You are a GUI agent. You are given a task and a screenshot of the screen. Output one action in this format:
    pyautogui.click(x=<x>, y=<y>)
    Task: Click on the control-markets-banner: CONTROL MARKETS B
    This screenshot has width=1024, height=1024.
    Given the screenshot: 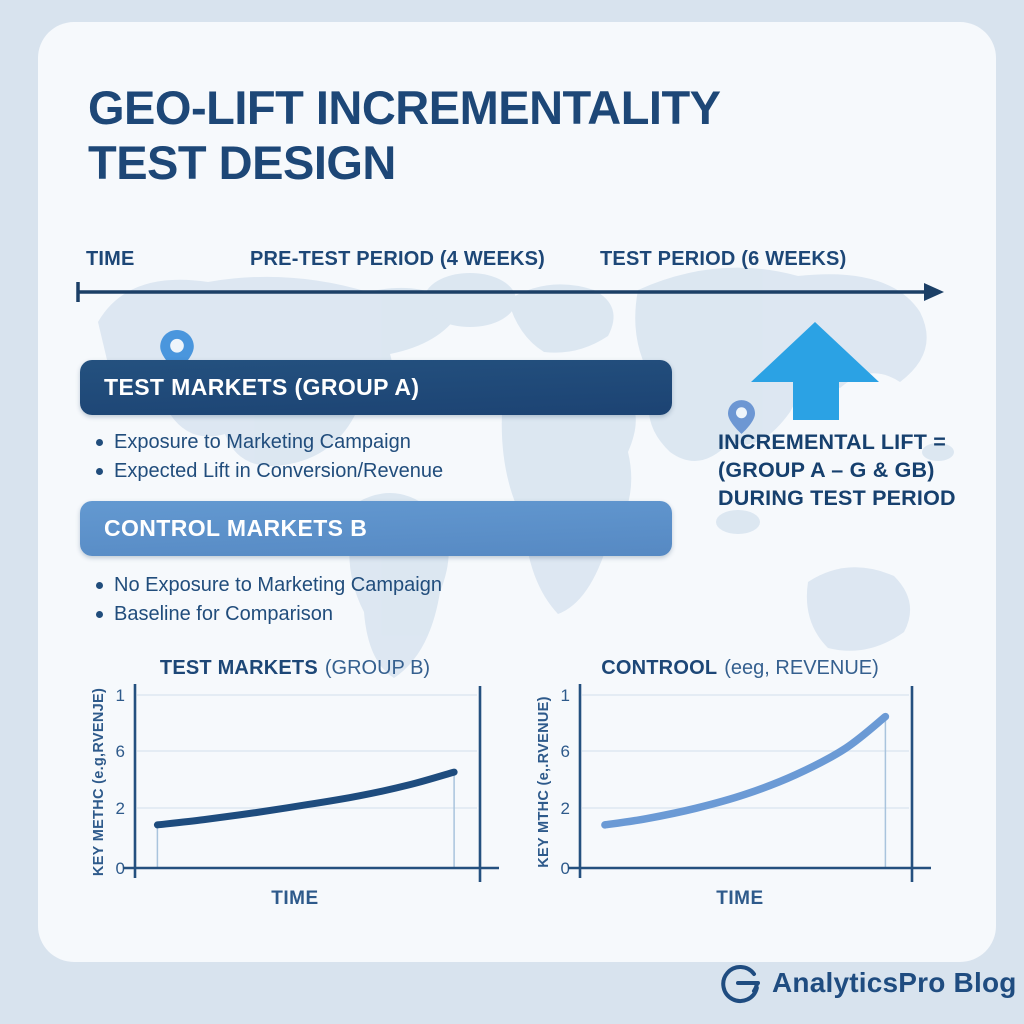 What is the action you would take?
    pyautogui.click(x=376, y=528)
    